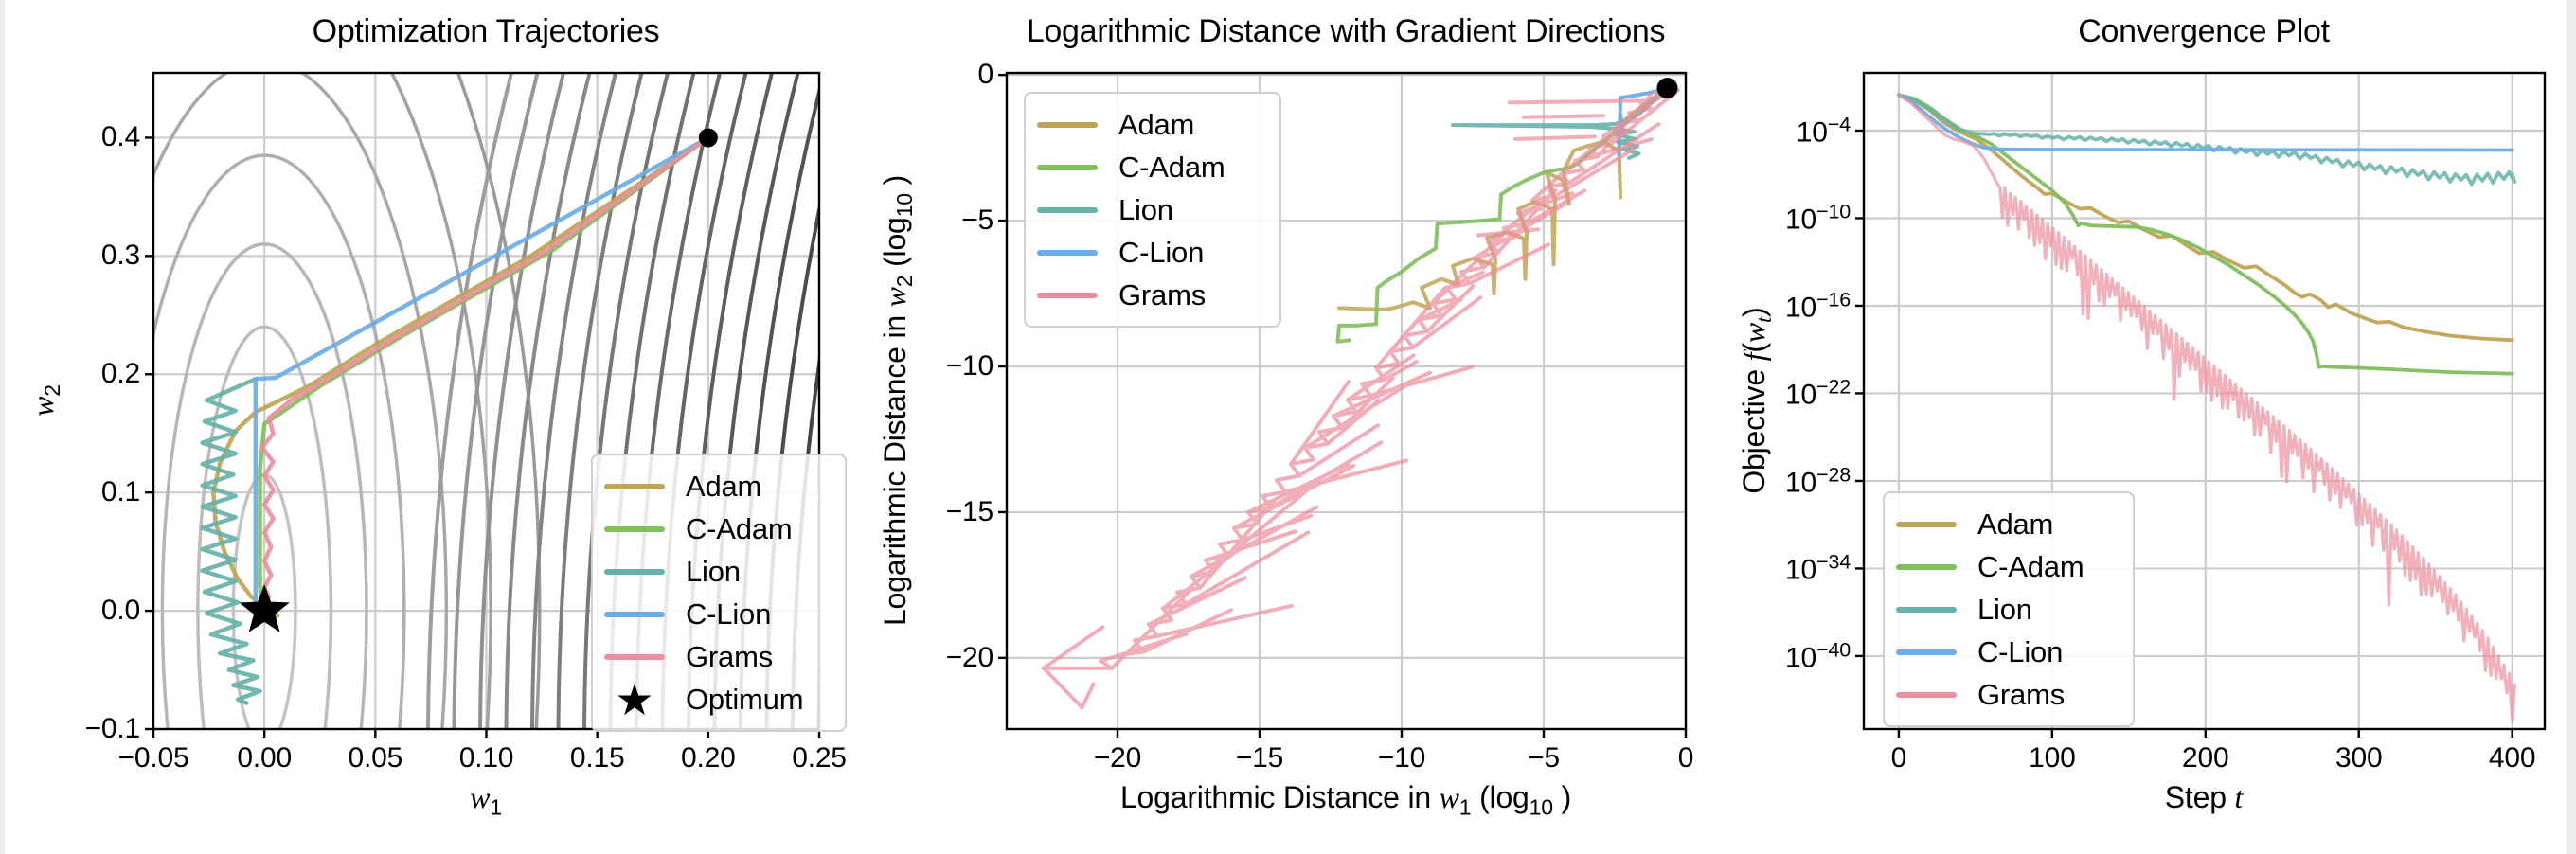 The height and width of the screenshot is (854, 2576). Describe the element at coordinates (2205, 218) in the screenshot. I see `series-adam` at that location.